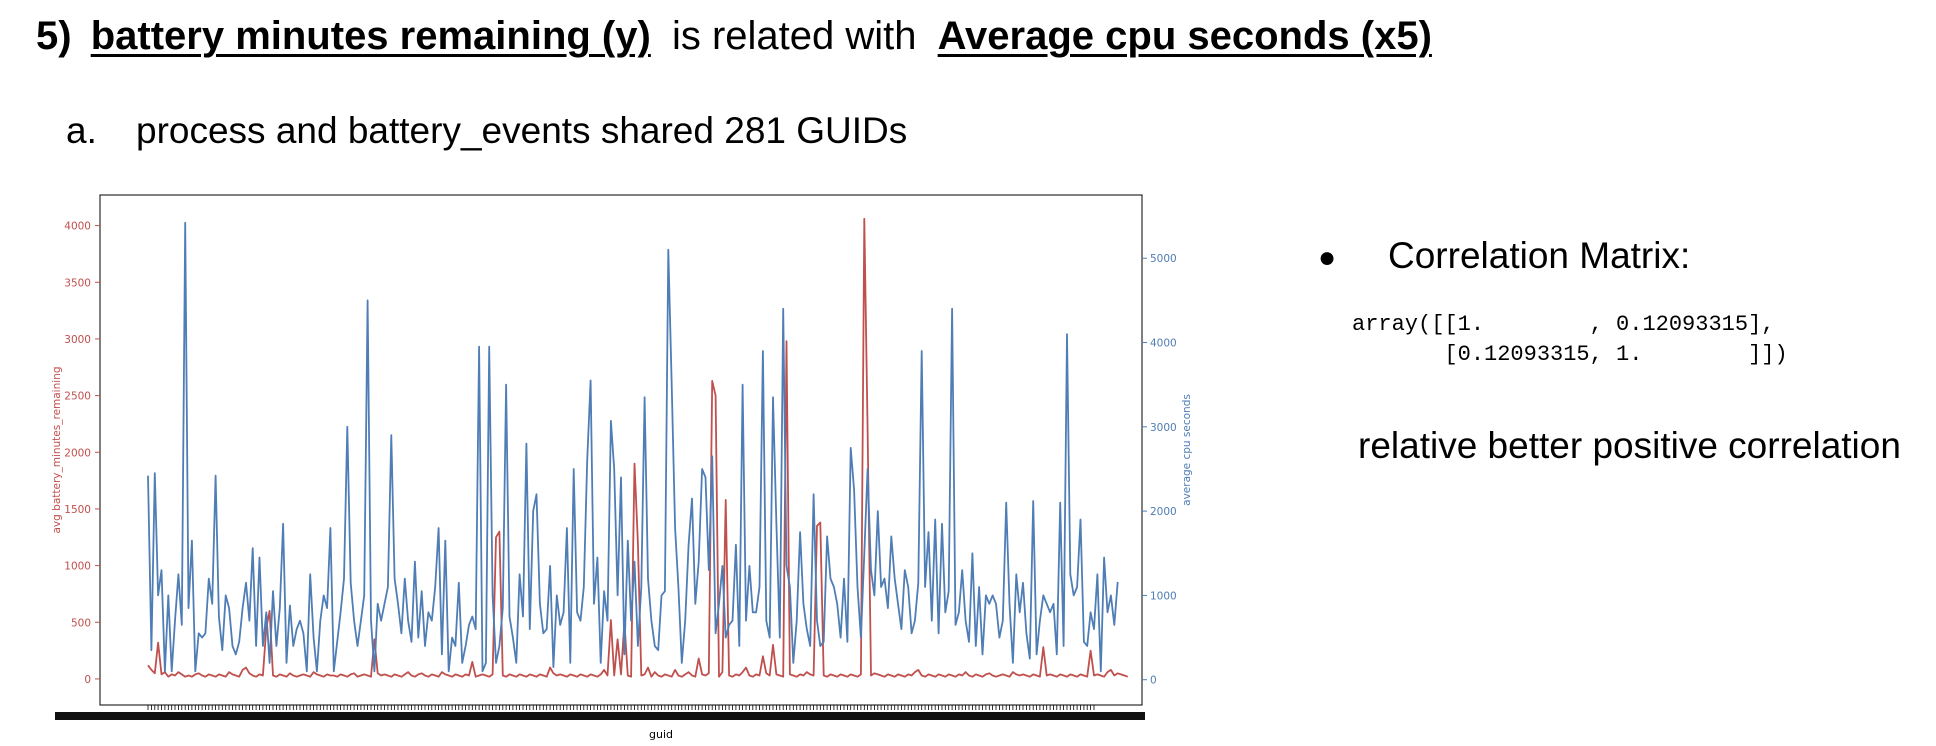  I want to click on right-y-tick-label: 0, so click(1153, 681).